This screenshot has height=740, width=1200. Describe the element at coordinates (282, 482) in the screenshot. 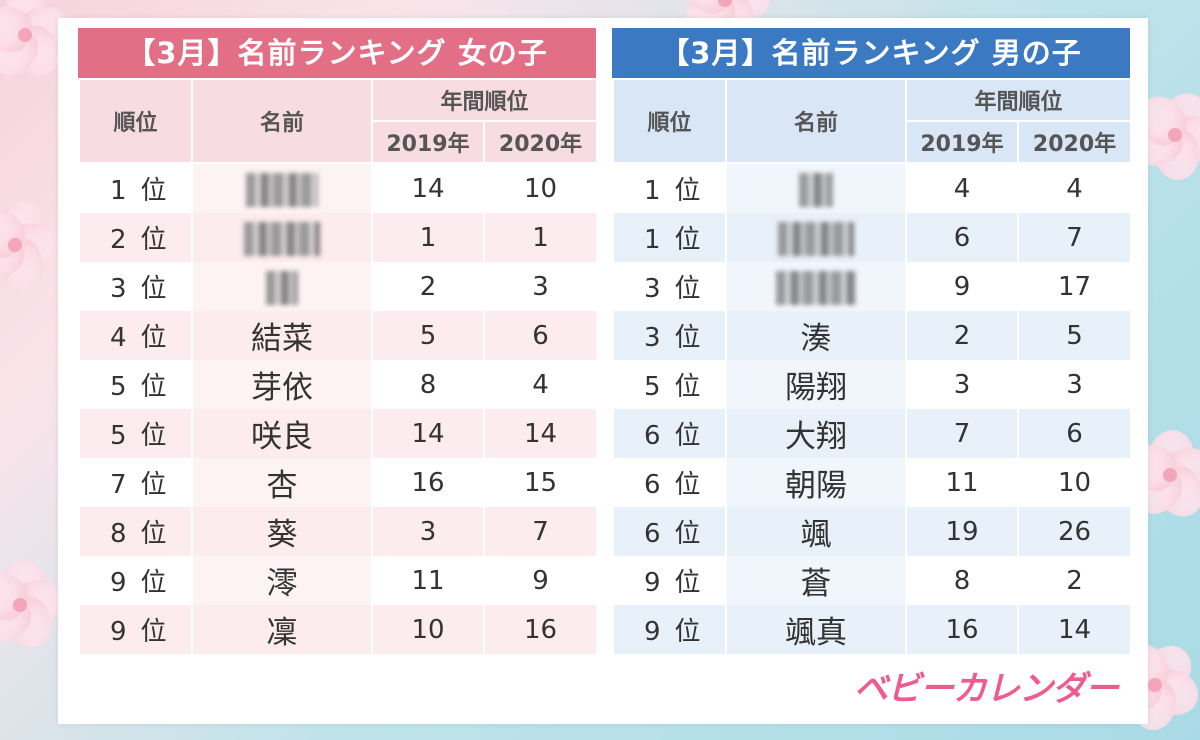

I see `name-cell: 杏` at that location.